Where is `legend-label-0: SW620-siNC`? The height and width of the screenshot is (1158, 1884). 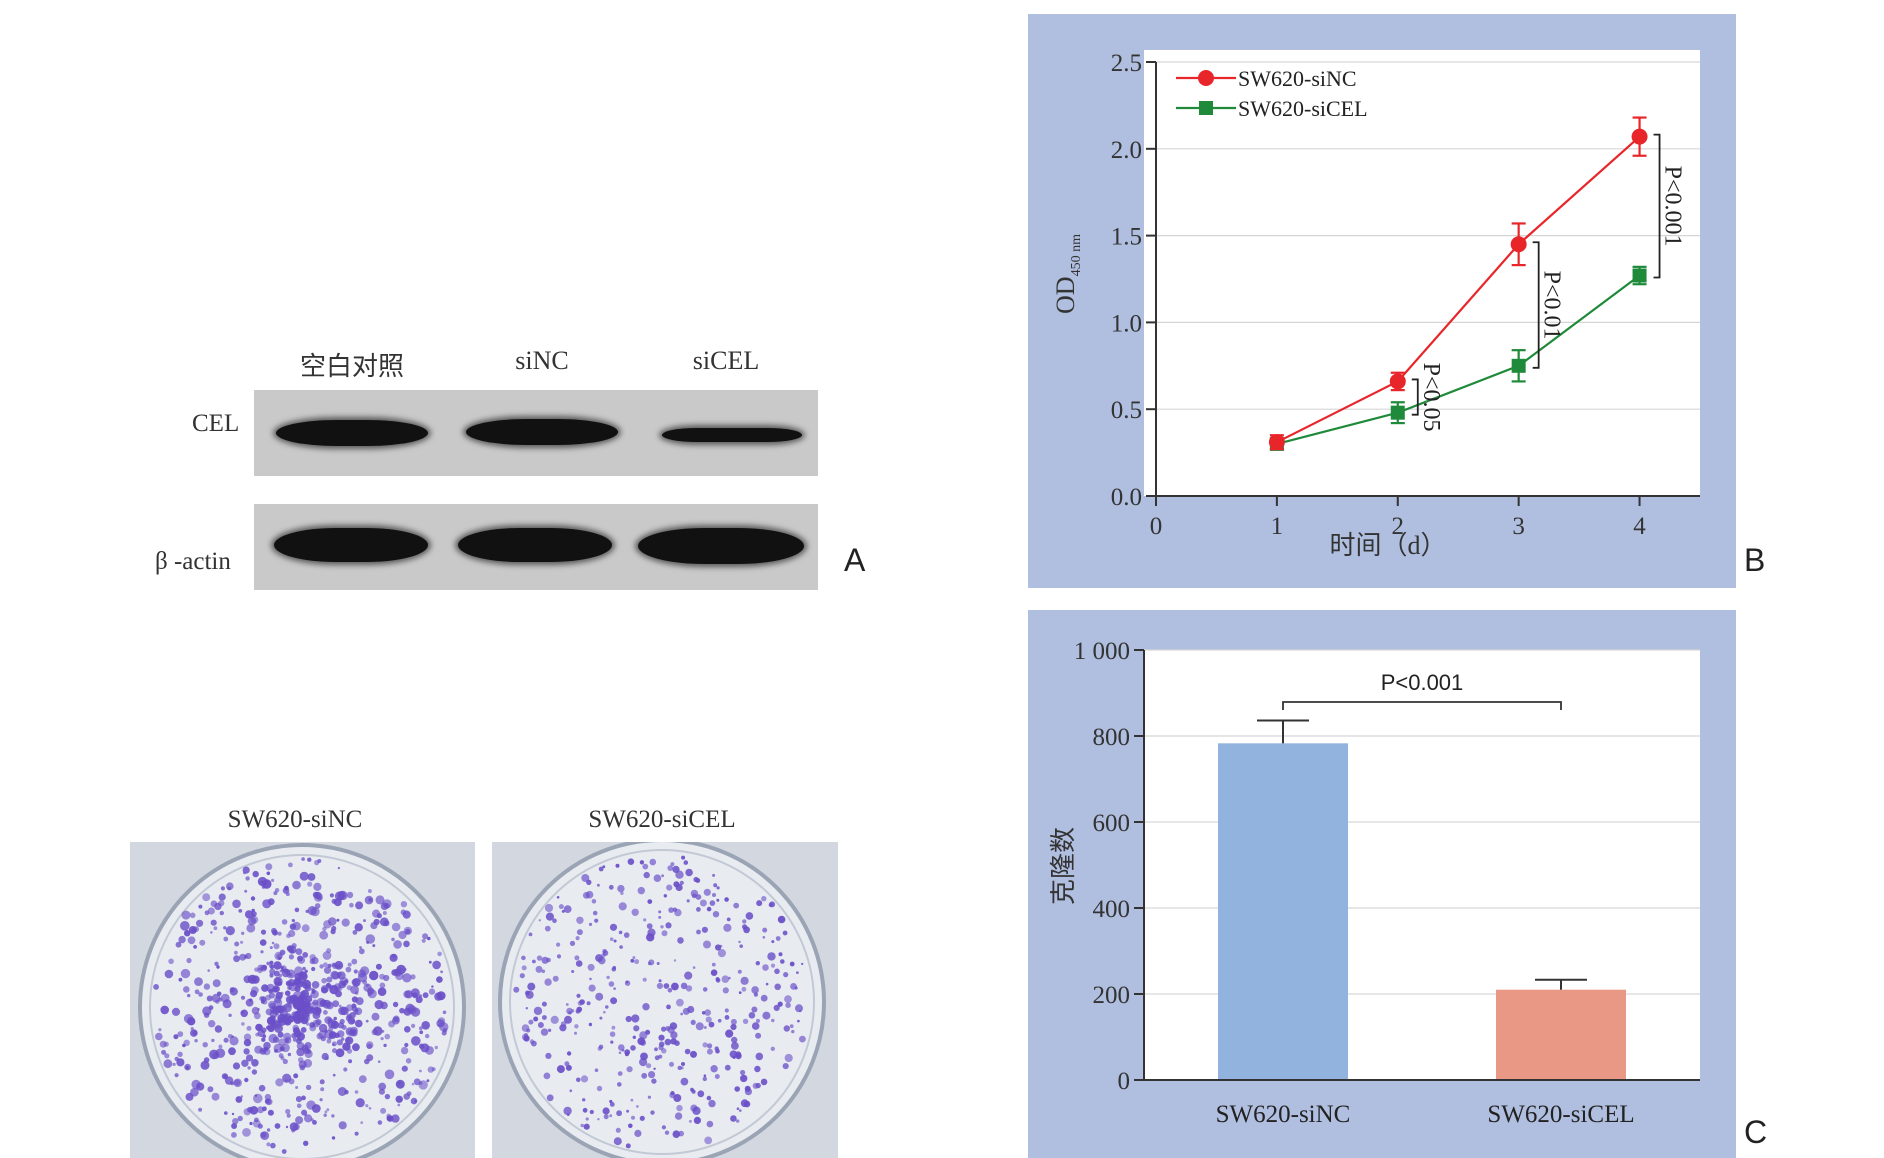 legend-label-0: SW620-siNC is located at coordinates (1297, 78).